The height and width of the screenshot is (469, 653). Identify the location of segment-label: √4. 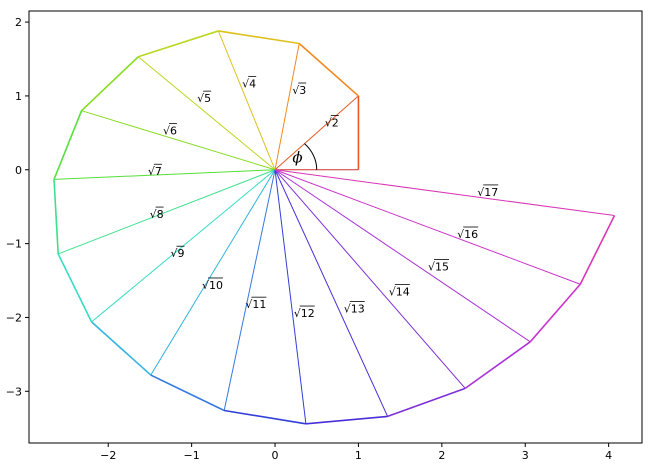
(249, 82).